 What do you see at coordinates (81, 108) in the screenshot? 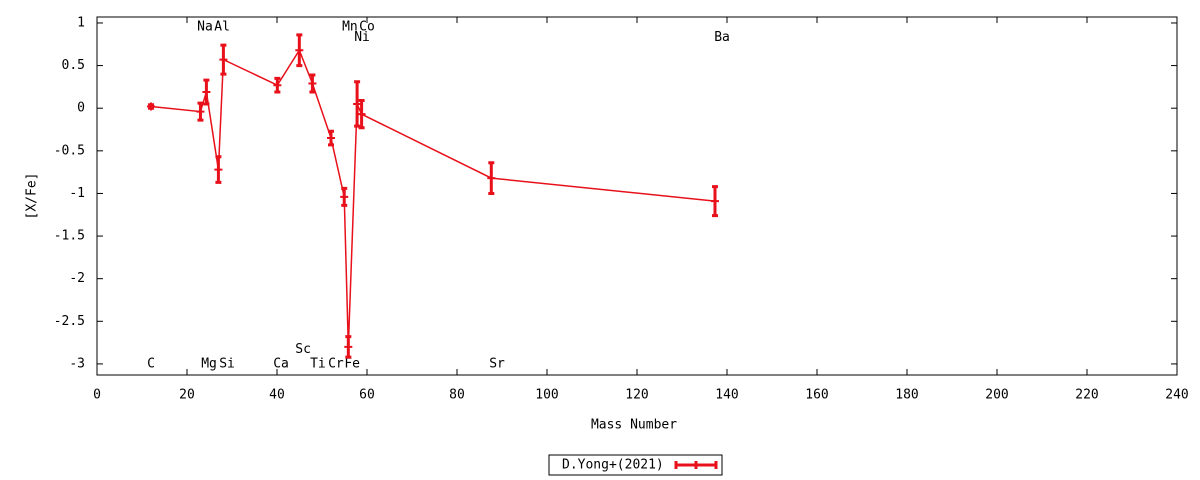
I see `y-tick-label: 0` at bounding box center [81, 108].